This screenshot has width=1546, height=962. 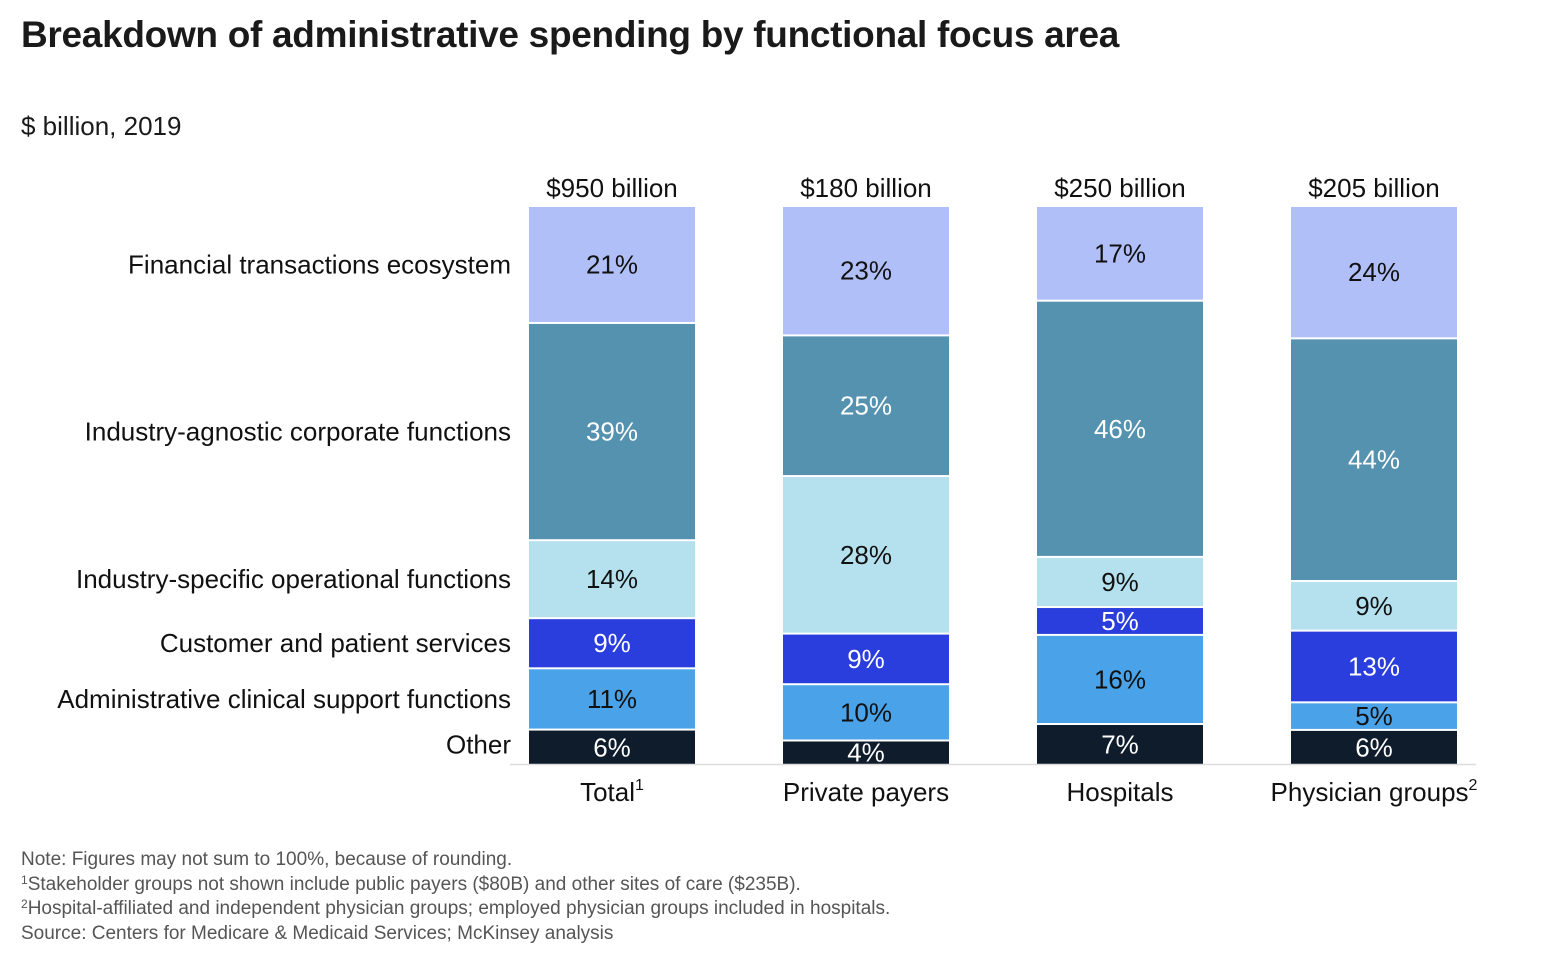 I want to click on segment-value-label: 21%, so click(x=612, y=264).